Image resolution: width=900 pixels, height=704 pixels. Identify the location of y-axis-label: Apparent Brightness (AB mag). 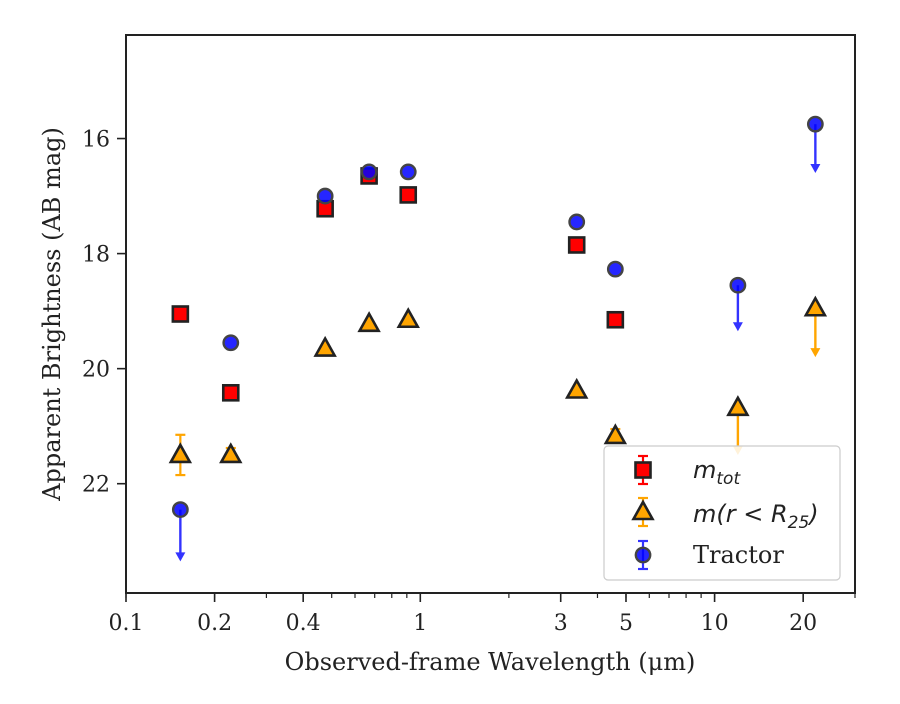
(52, 314).